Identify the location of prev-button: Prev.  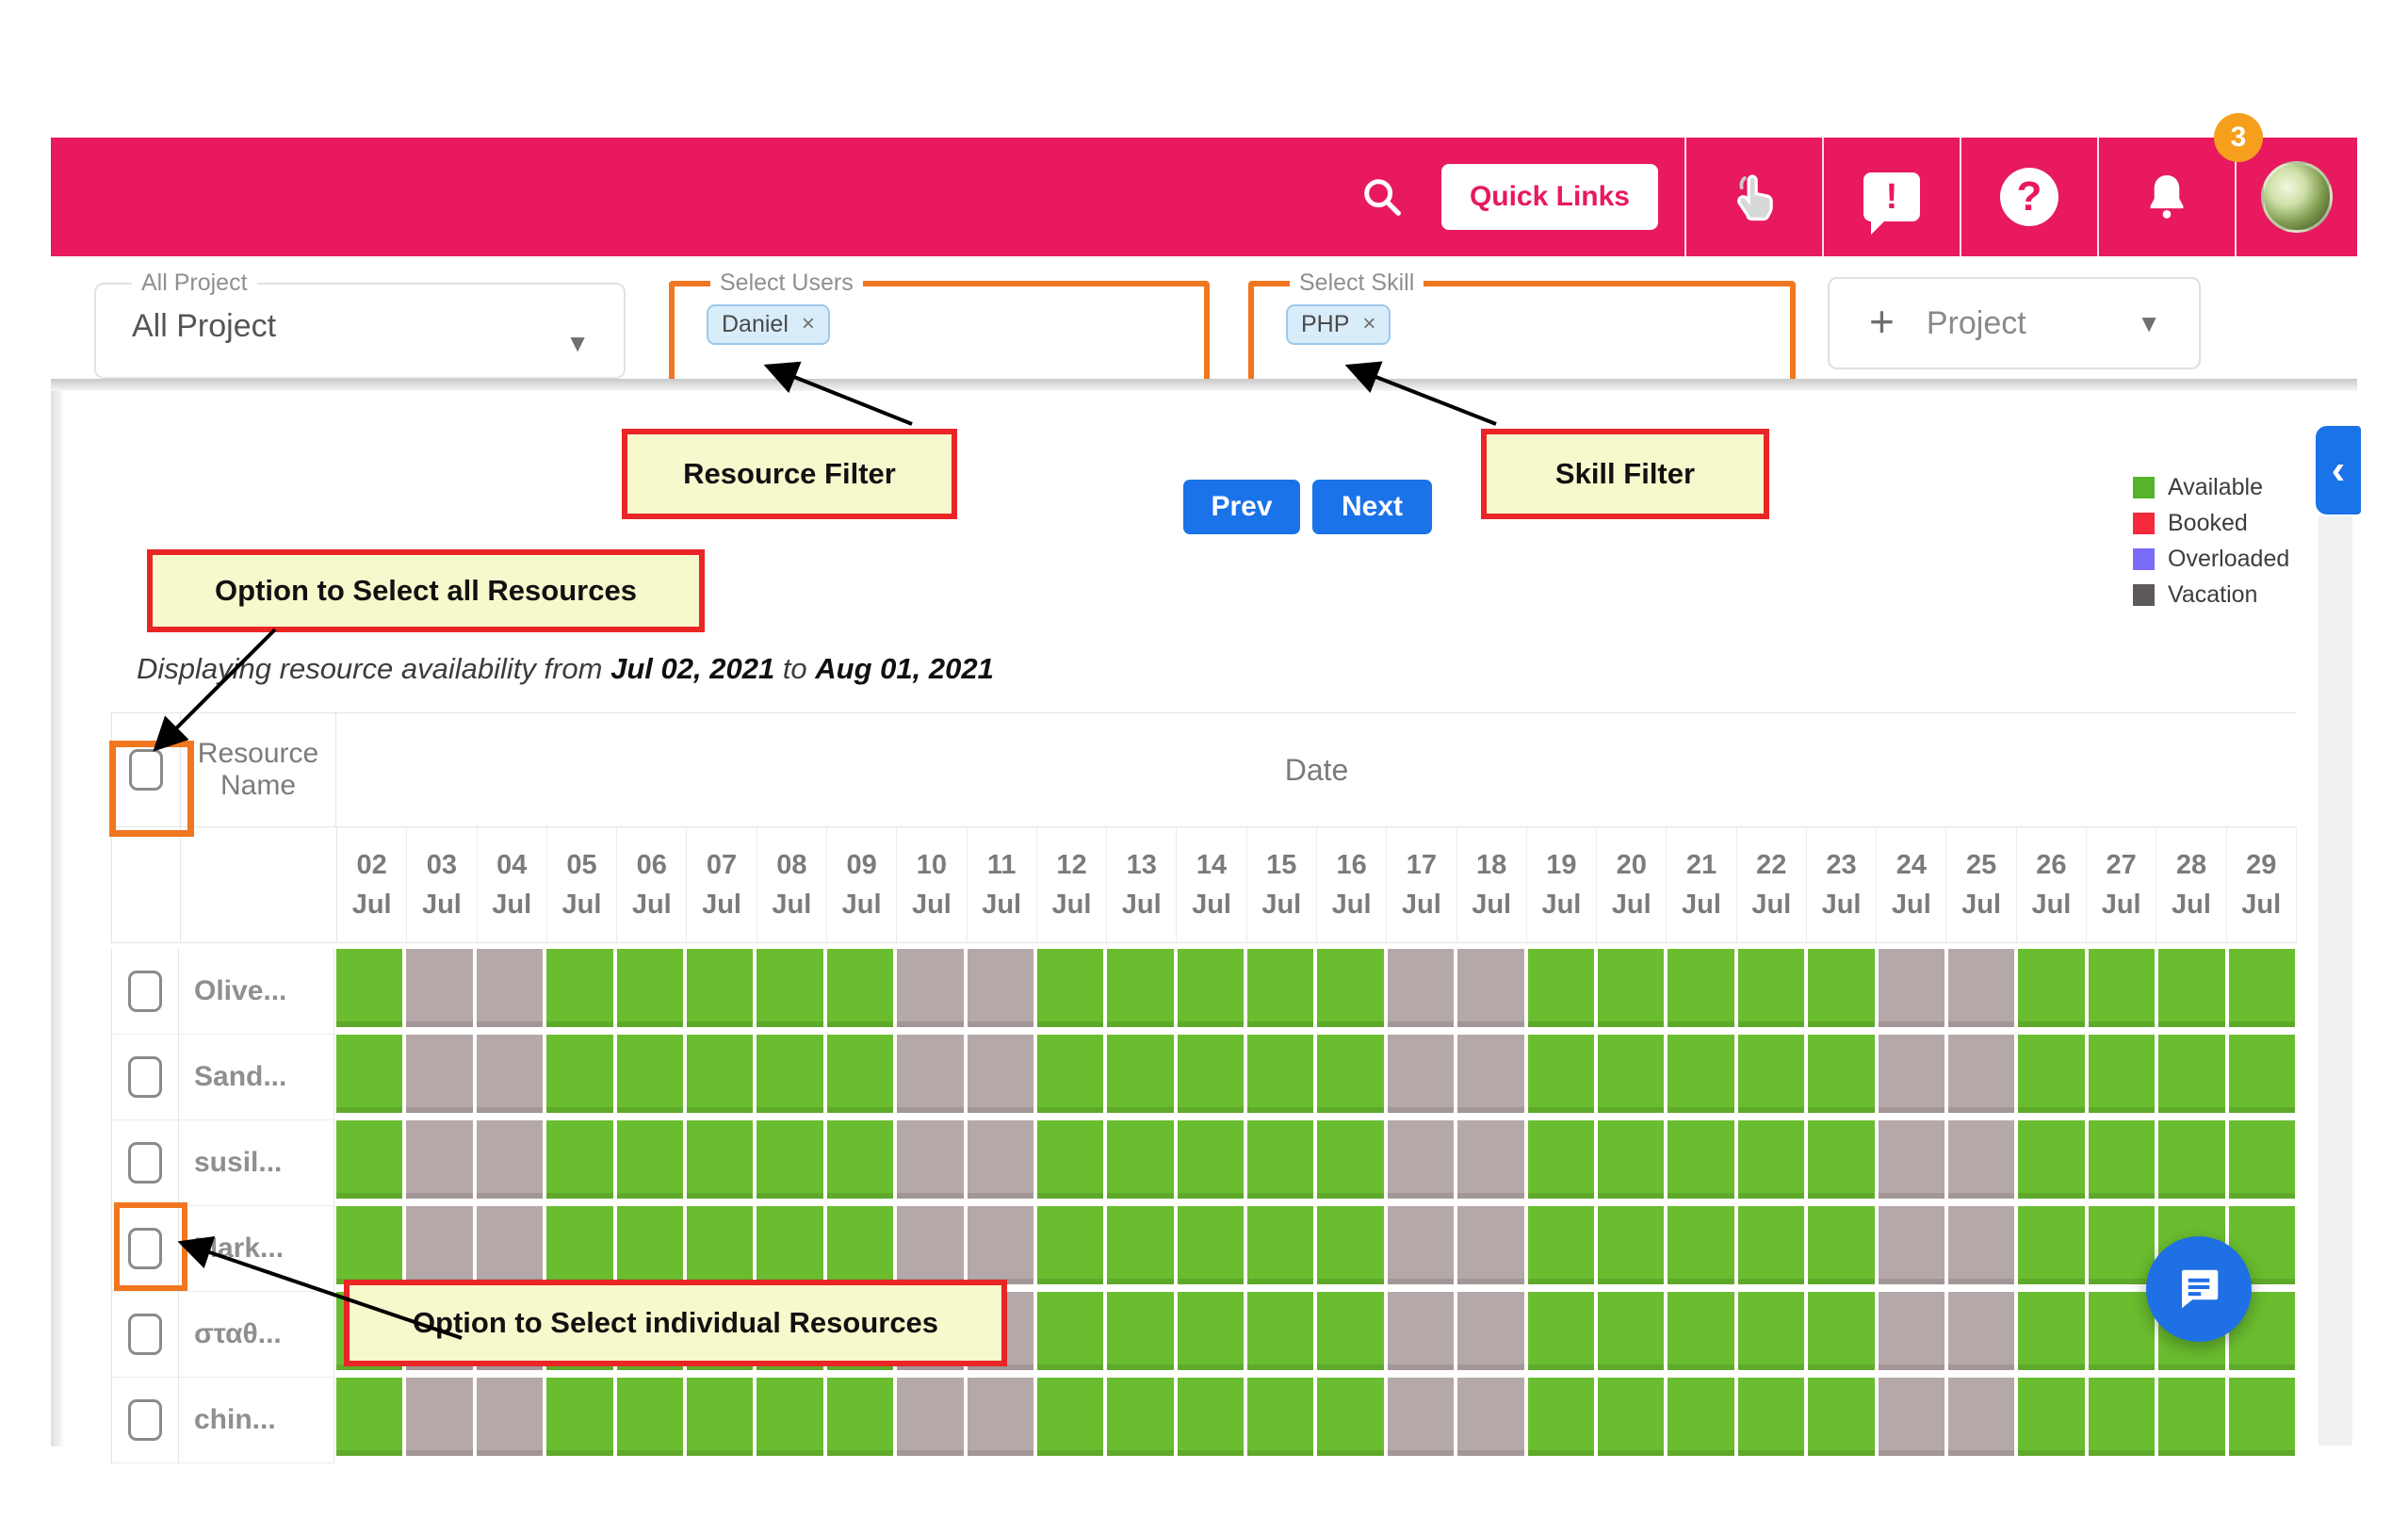
(1242, 507).